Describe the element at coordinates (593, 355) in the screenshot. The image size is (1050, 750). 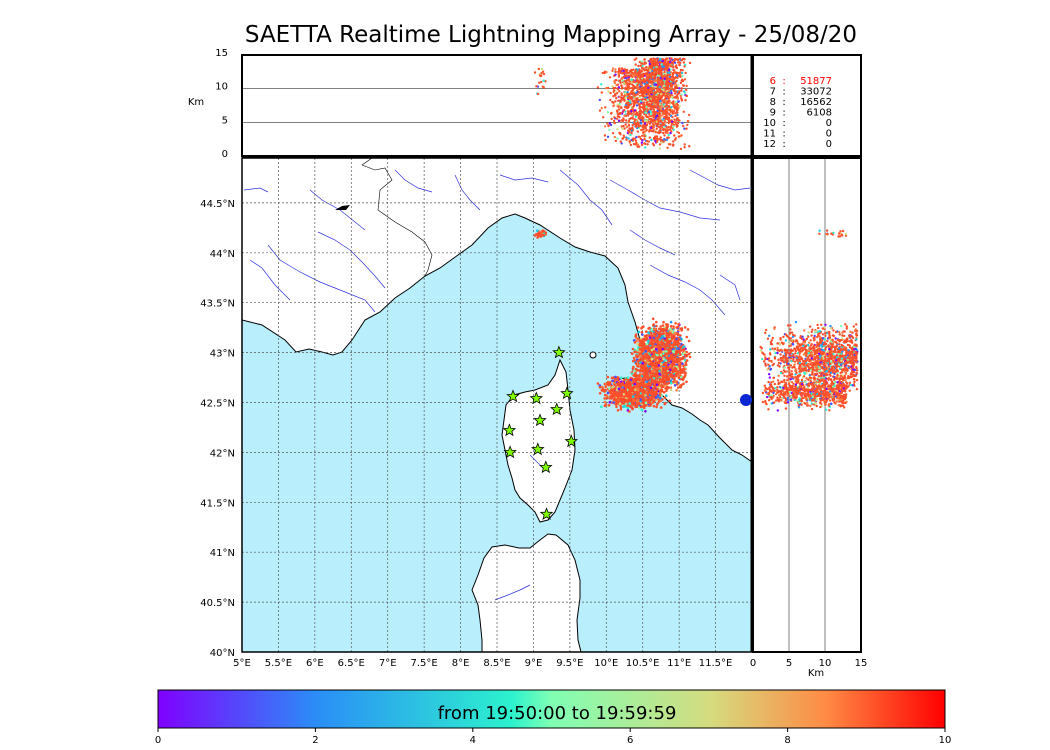
I see `small-island` at that location.